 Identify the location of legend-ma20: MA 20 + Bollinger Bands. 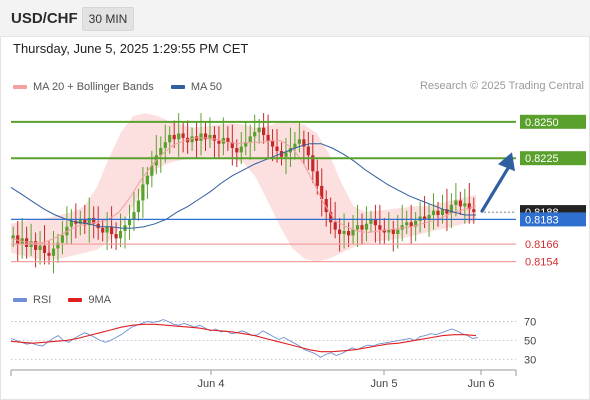
(83, 87).